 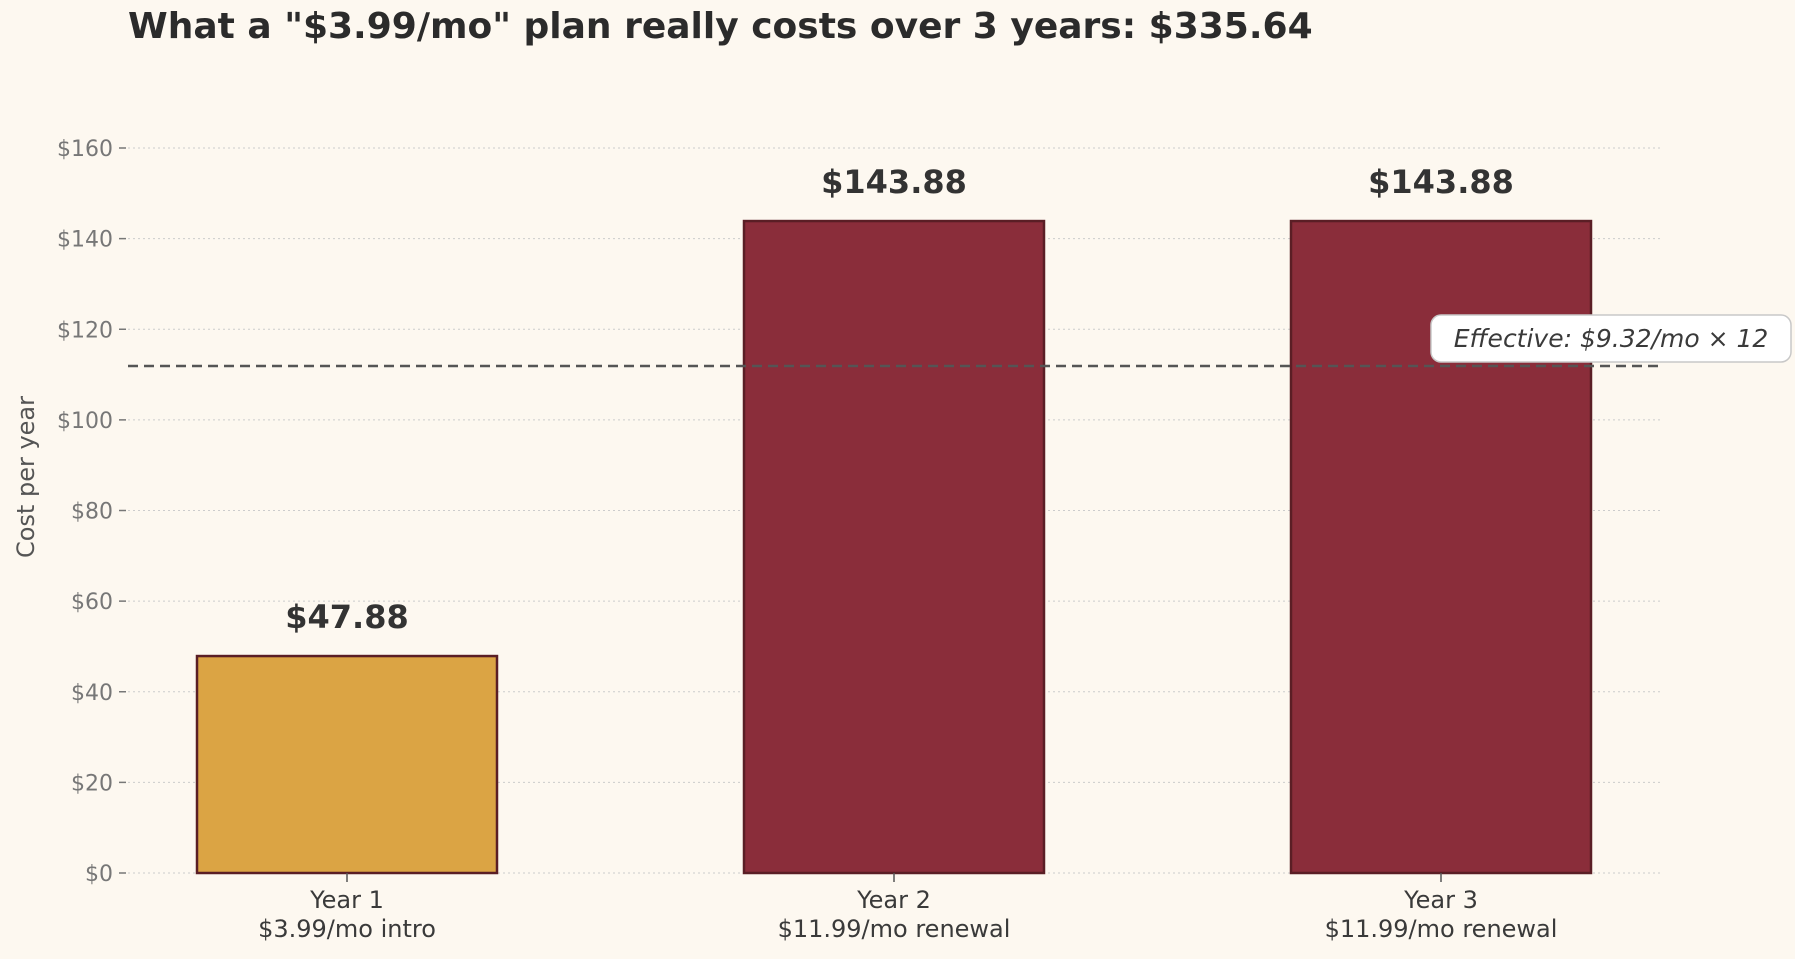 I want to click on reference-line-label: Effective: $9.32/mo × 12, so click(x=1611, y=338).